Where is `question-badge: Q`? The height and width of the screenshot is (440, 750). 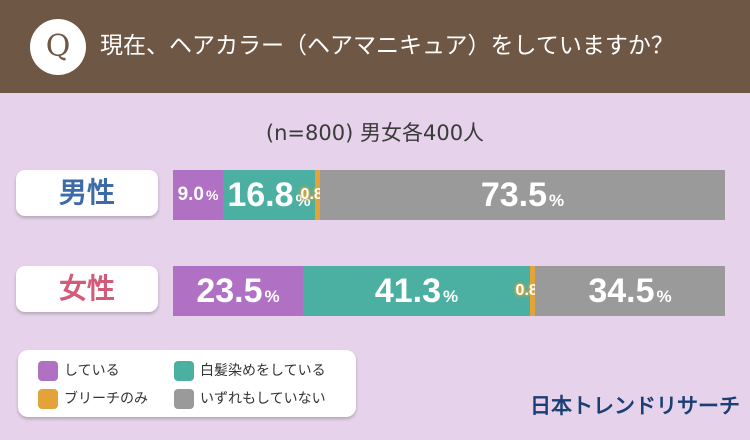 question-badge: Q is located at coordinates (58, 47).